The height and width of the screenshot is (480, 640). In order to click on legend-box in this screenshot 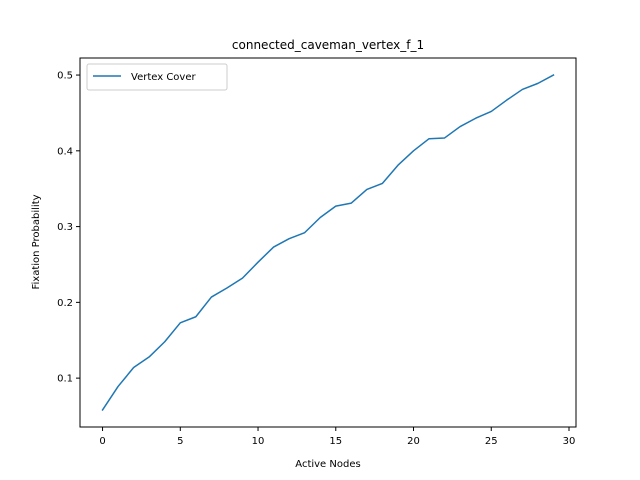, I will do `click(157, 77)`.